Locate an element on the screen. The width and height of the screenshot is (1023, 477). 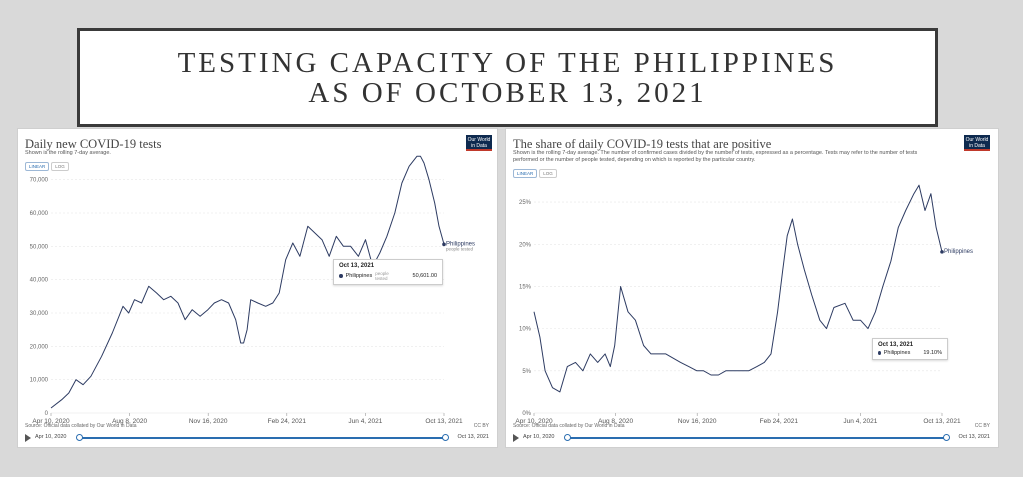
y-tick-label: 20% is located at coordinates (525, 245).